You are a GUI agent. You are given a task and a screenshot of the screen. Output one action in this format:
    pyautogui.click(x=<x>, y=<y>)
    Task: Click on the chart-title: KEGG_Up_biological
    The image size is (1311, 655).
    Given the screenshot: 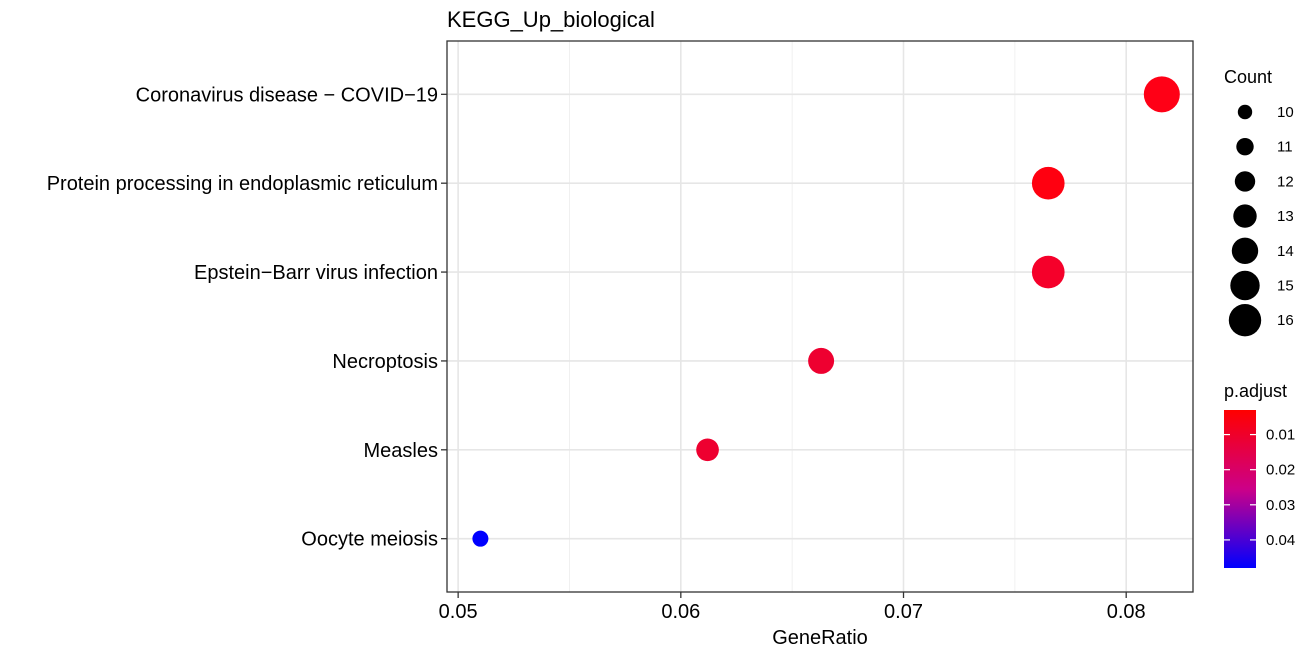 What is the action you would take?
    pyautogui.click(x=551, y=19)
    